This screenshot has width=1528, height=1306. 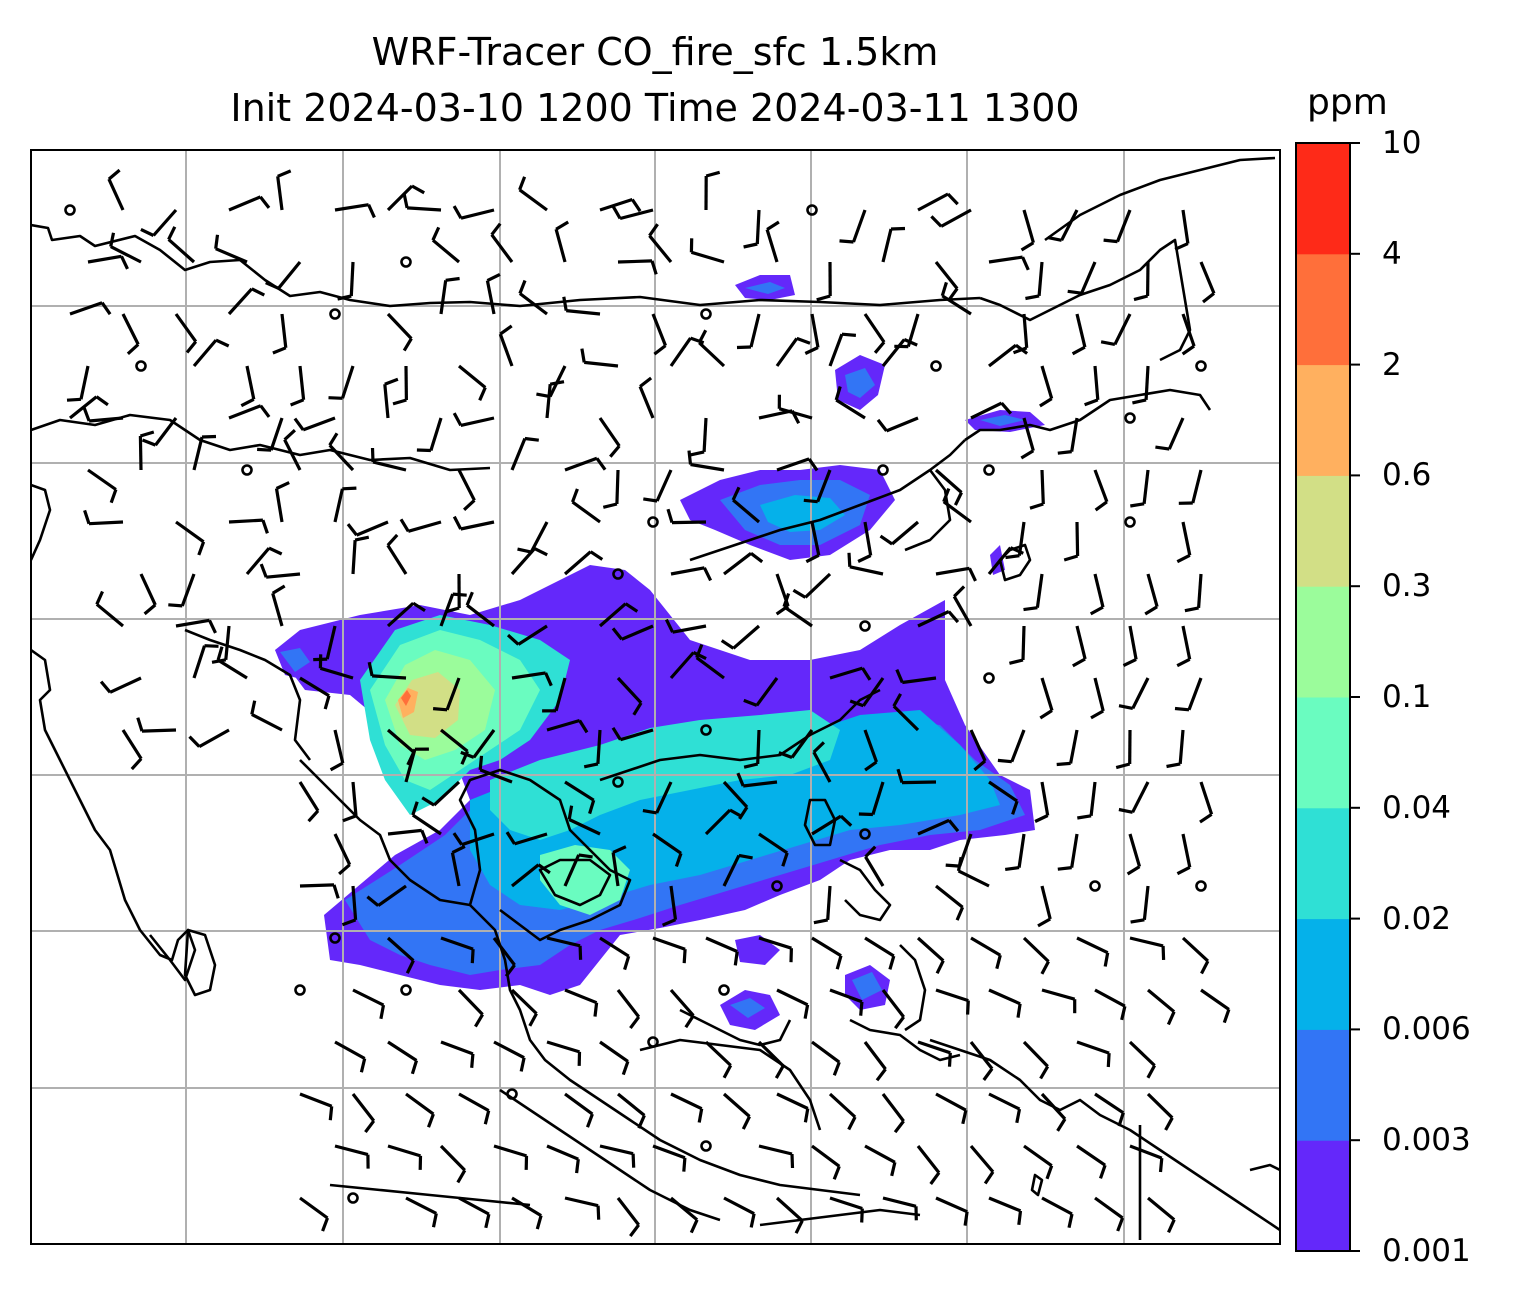 I want to click on colorbar-tick-label: 0.003, so click(x=1426, y=1140).